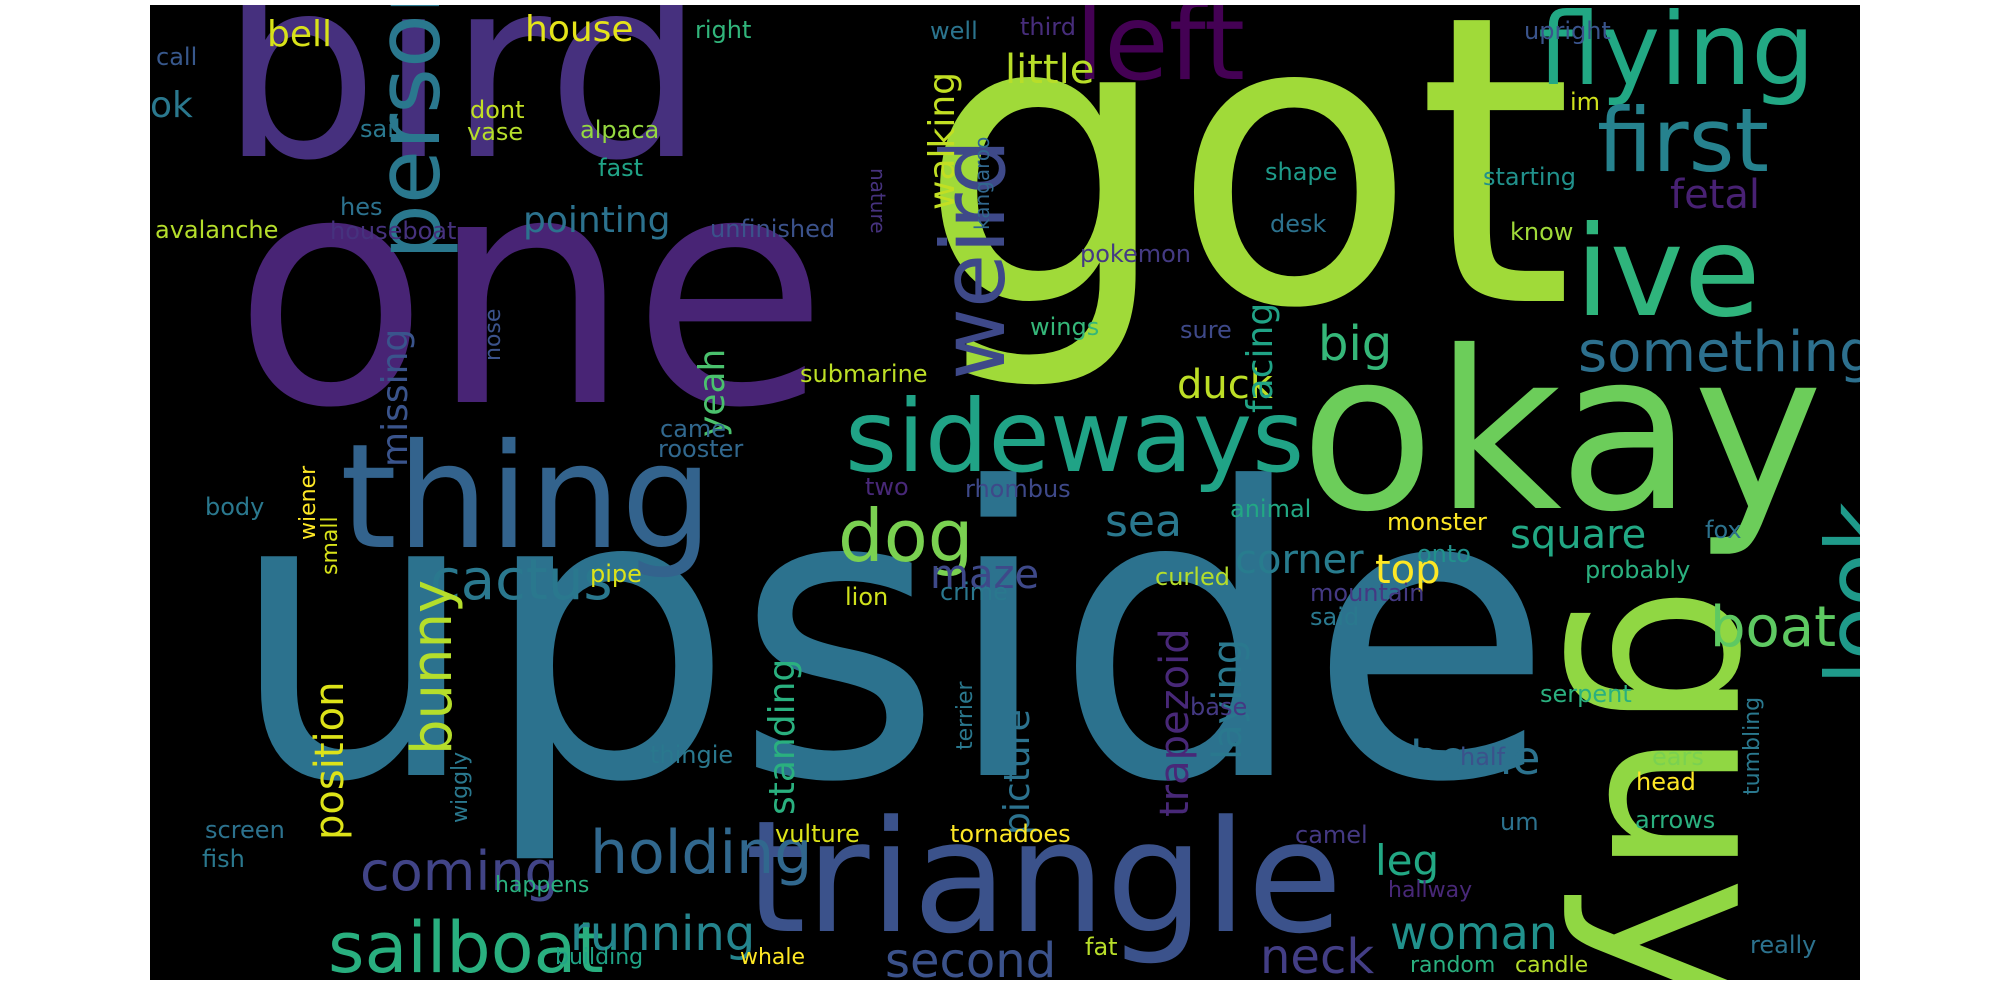  What do you see at coordinates (1719, 352) in the screenshot?
I see `word-something: something` at bounding box center [1719, 352].